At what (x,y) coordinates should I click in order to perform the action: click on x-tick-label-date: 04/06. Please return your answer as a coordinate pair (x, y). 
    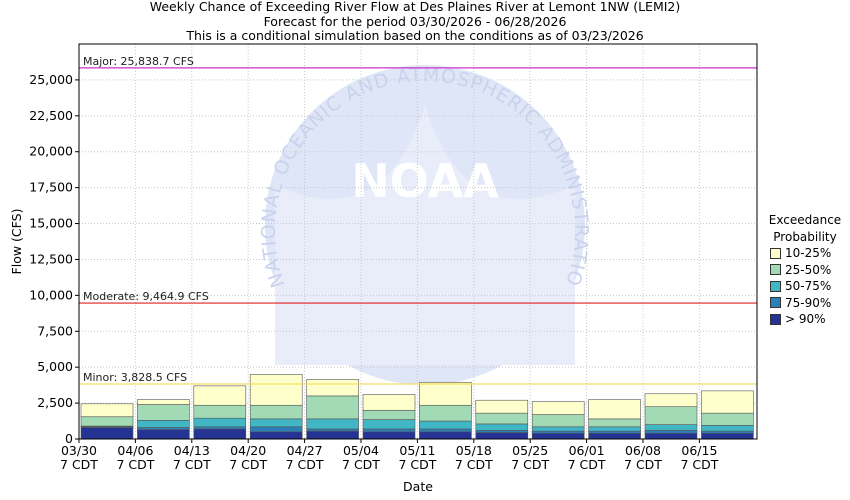
    Looking at the image, I should click on (135, 450).